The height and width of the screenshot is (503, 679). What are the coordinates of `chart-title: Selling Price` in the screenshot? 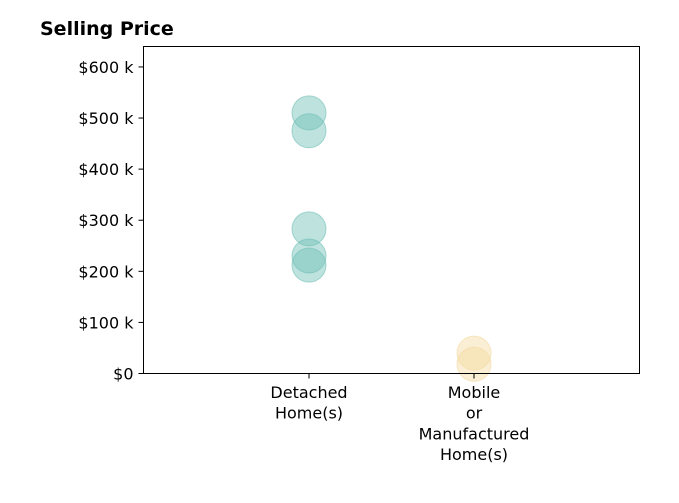 It's located at (107, 29).